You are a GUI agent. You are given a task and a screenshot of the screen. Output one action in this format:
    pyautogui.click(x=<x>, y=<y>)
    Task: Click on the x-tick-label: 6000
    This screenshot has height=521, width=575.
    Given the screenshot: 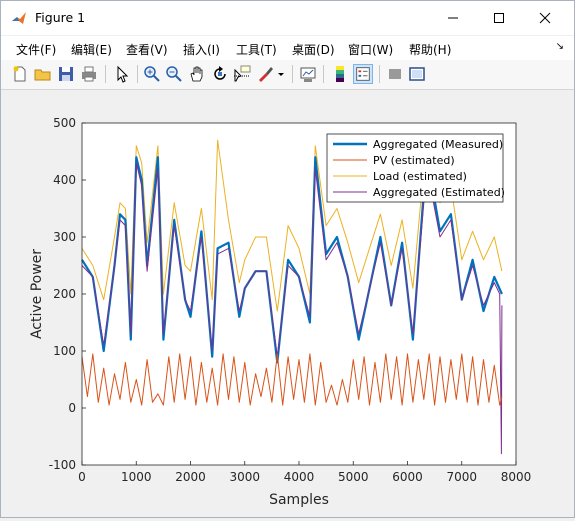 What is the action you would take?
    pyautogui.click(x=407, y=477)
    